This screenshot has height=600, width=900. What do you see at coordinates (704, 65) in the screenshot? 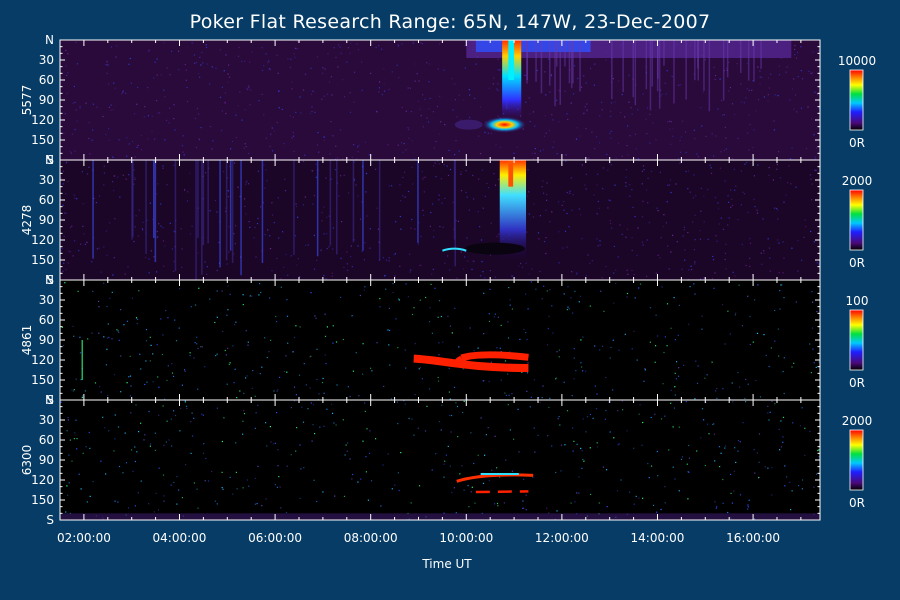
I see `aurora-streak` at bounding box center [704, 65].